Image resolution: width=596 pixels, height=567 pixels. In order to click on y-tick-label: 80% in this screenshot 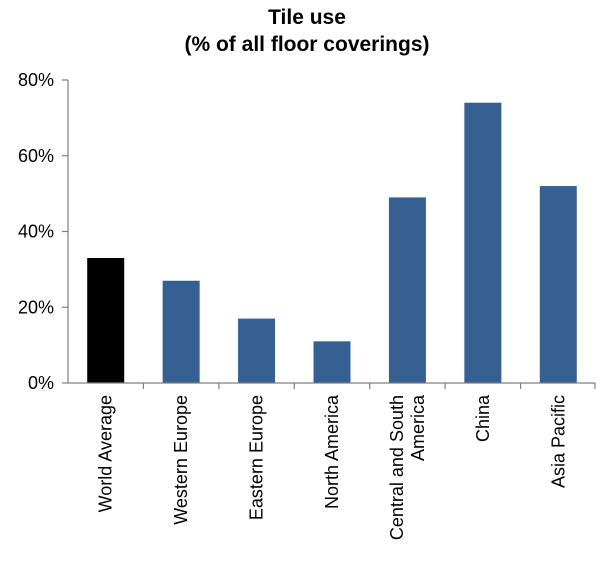, I will do `click(36, 80)`.